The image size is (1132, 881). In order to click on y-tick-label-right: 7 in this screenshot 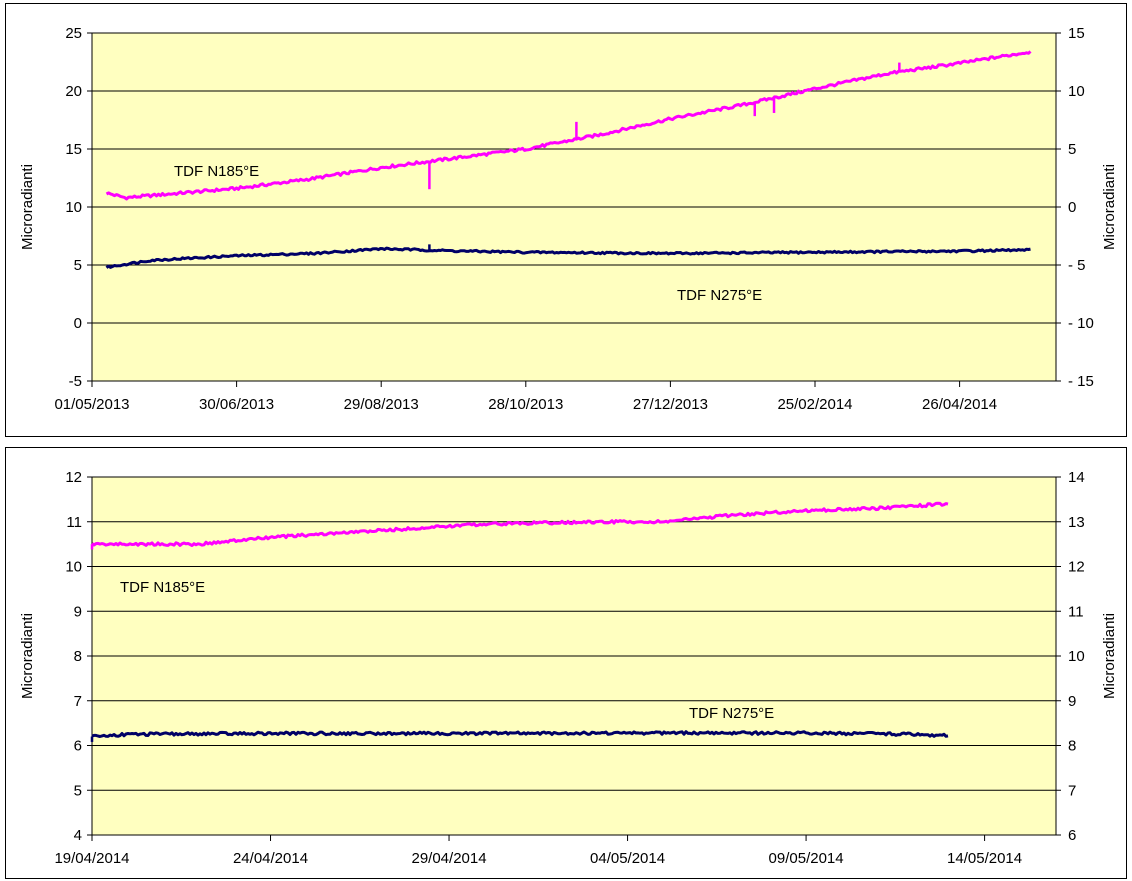, I will do `click(1072, 790)`.